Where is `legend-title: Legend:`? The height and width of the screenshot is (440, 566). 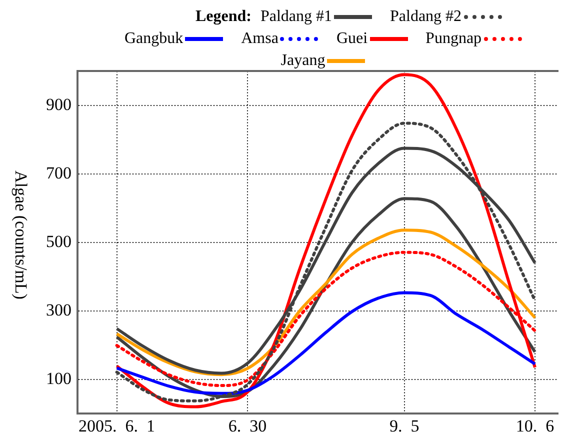
legend-title: Legend: is located at coordinates (223, 17).